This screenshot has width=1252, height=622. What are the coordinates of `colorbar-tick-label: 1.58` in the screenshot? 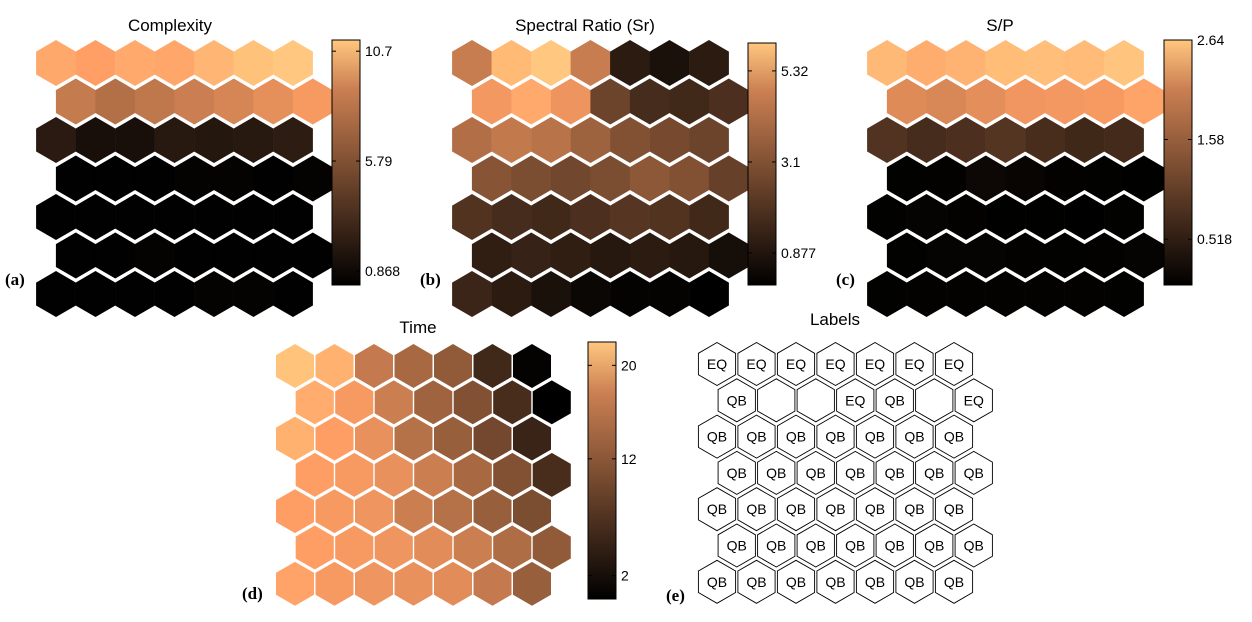 It's located at (1210, 140).